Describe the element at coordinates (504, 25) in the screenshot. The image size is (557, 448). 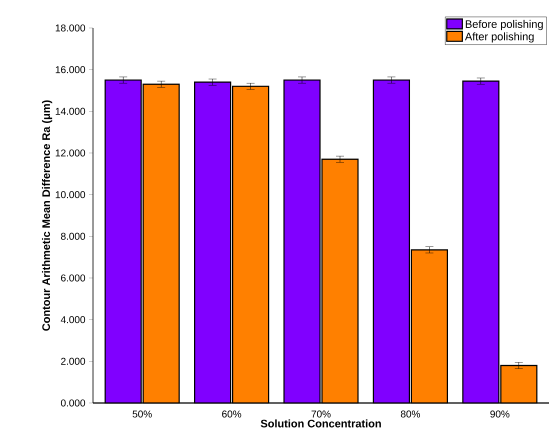
I see `legend-label: Before polishing` at that location.